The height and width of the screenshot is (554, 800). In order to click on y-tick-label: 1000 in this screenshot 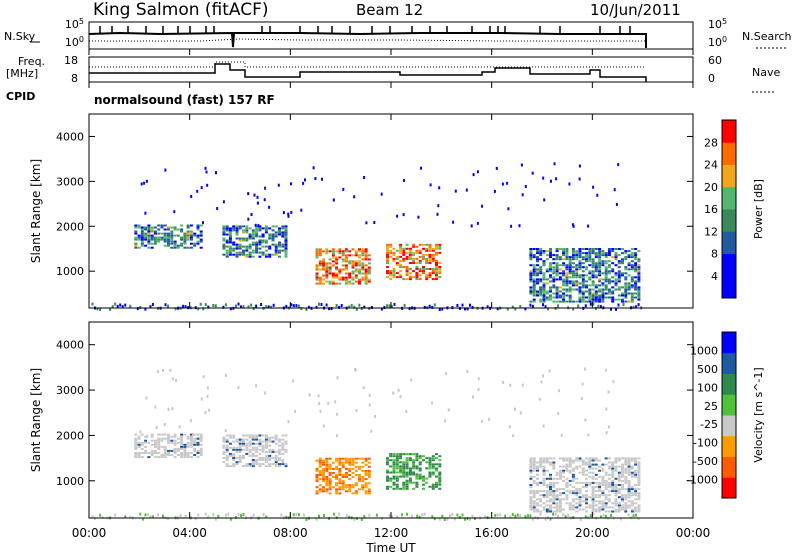, I will do `click(70, 481)`.